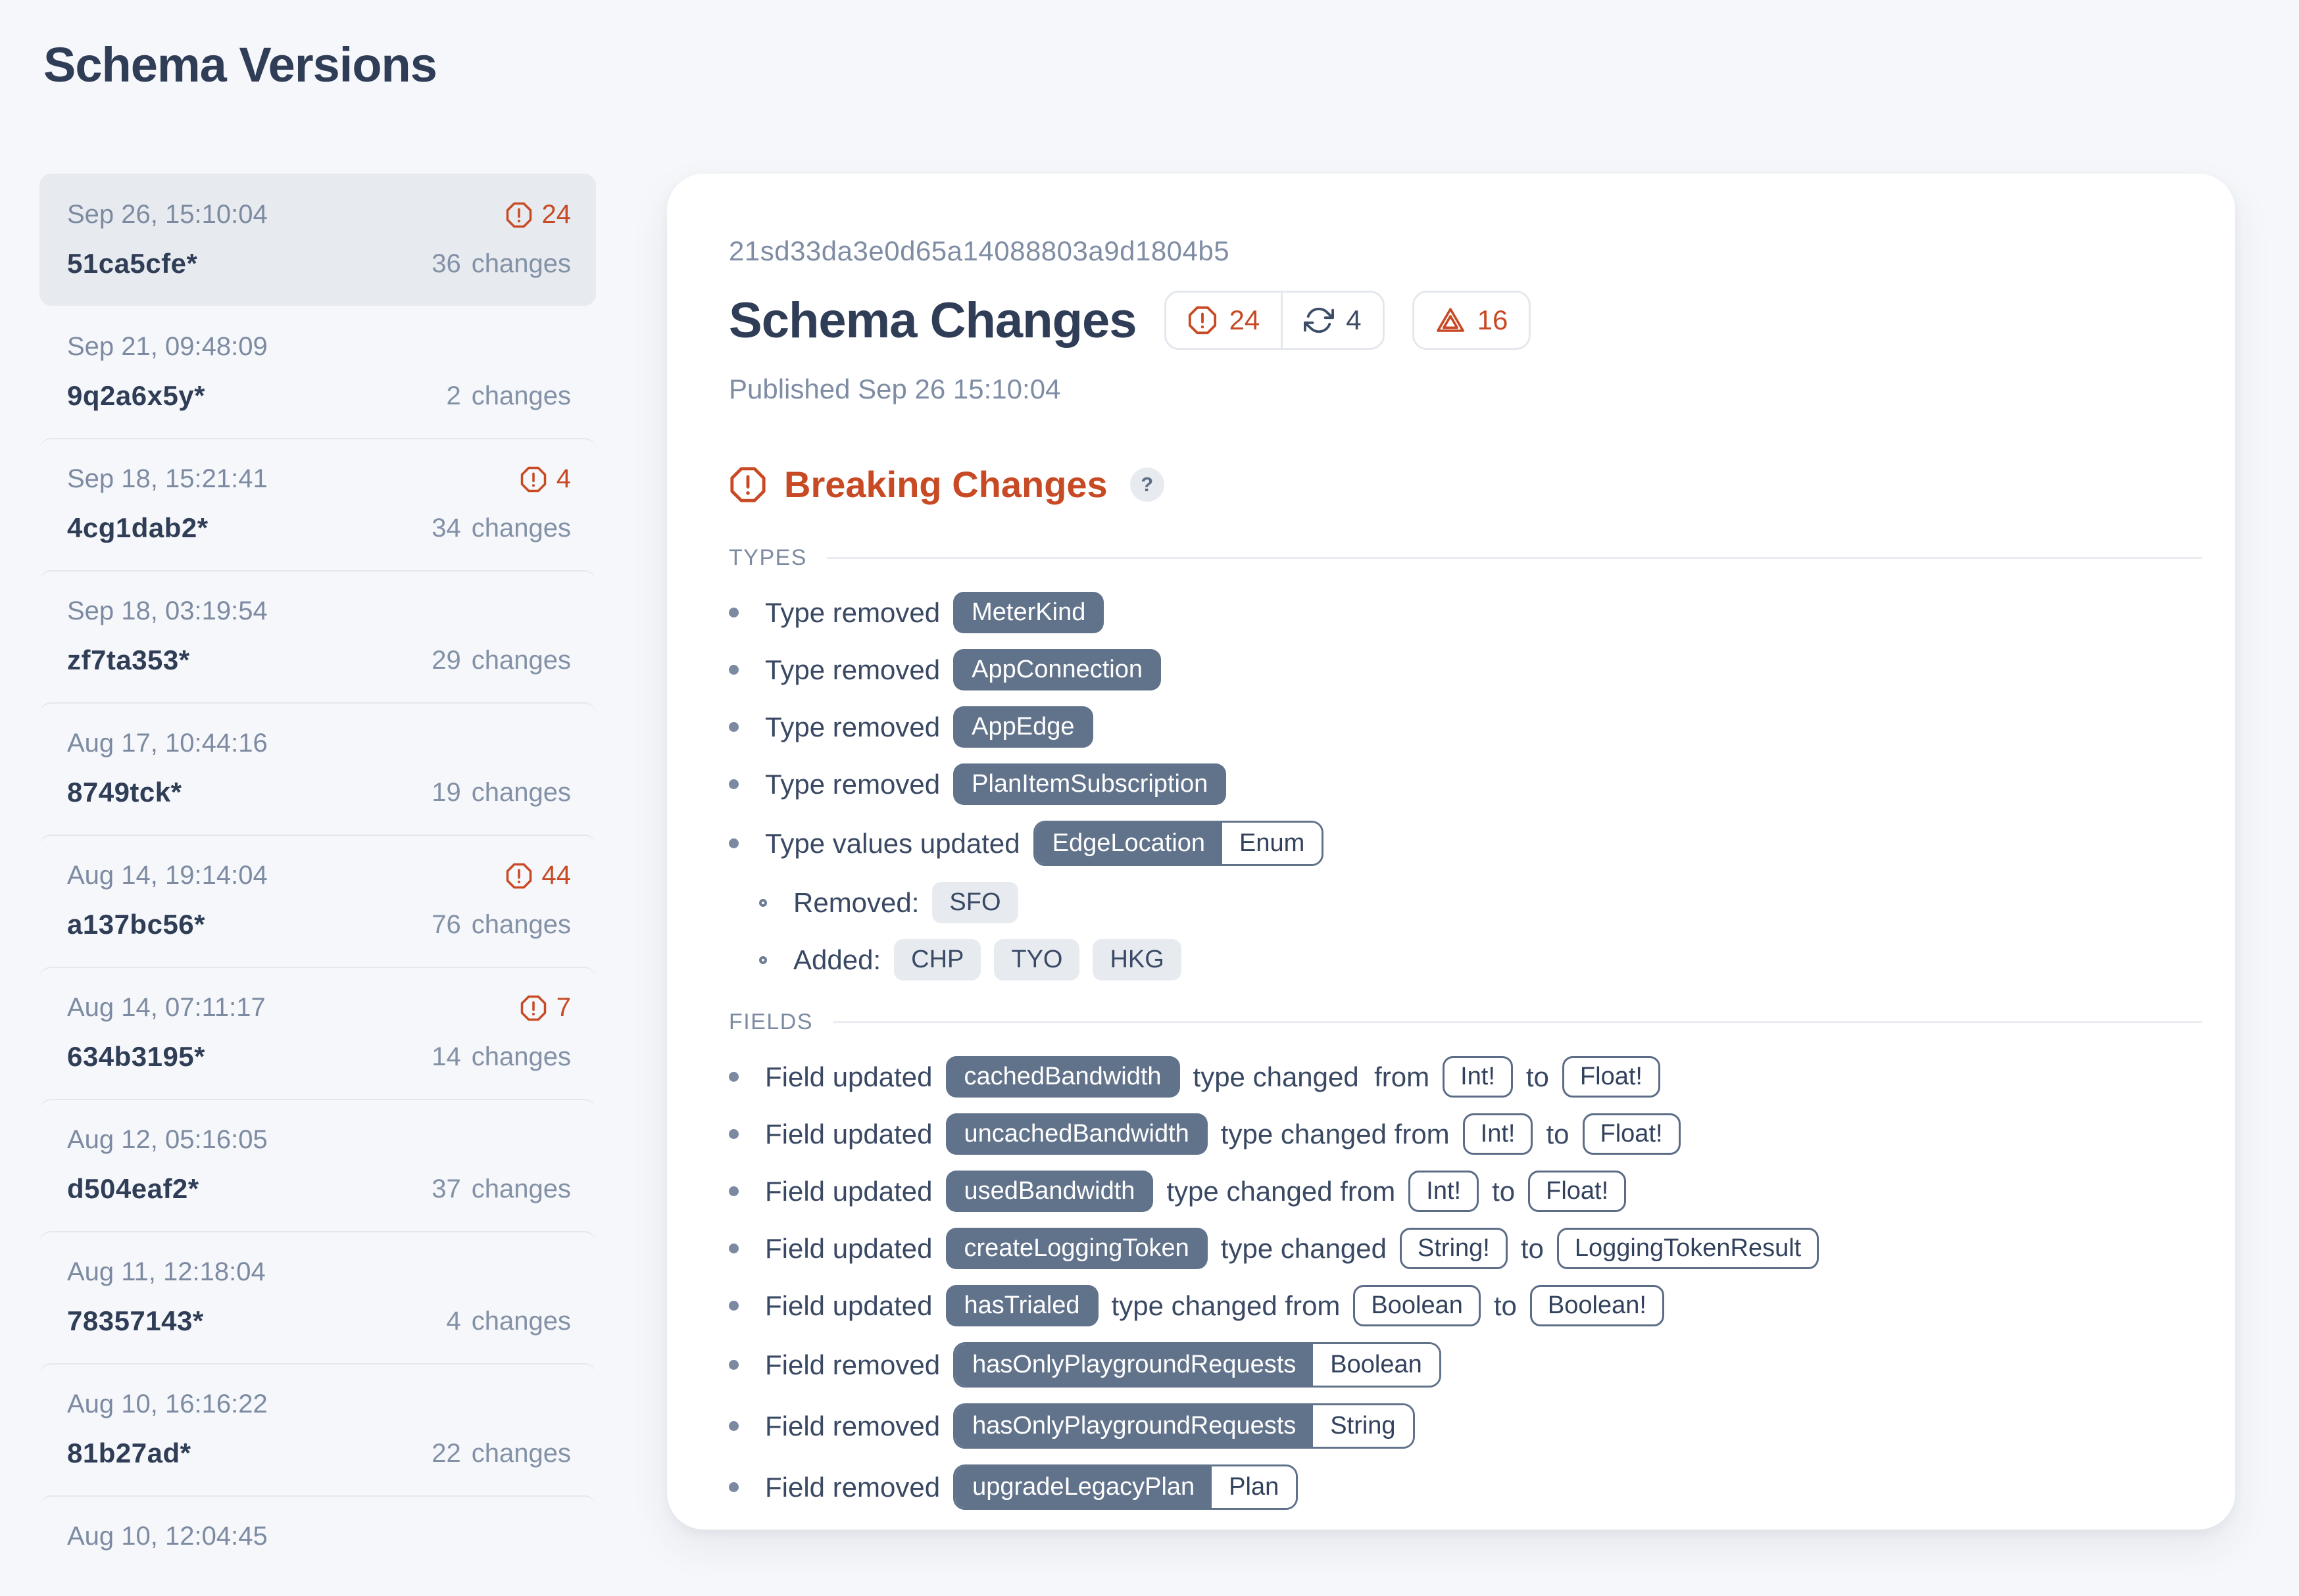 The width and height of the screenshot is (2299, 1596). I want to click on version-change-count: 29 changes, so click(499, 660).